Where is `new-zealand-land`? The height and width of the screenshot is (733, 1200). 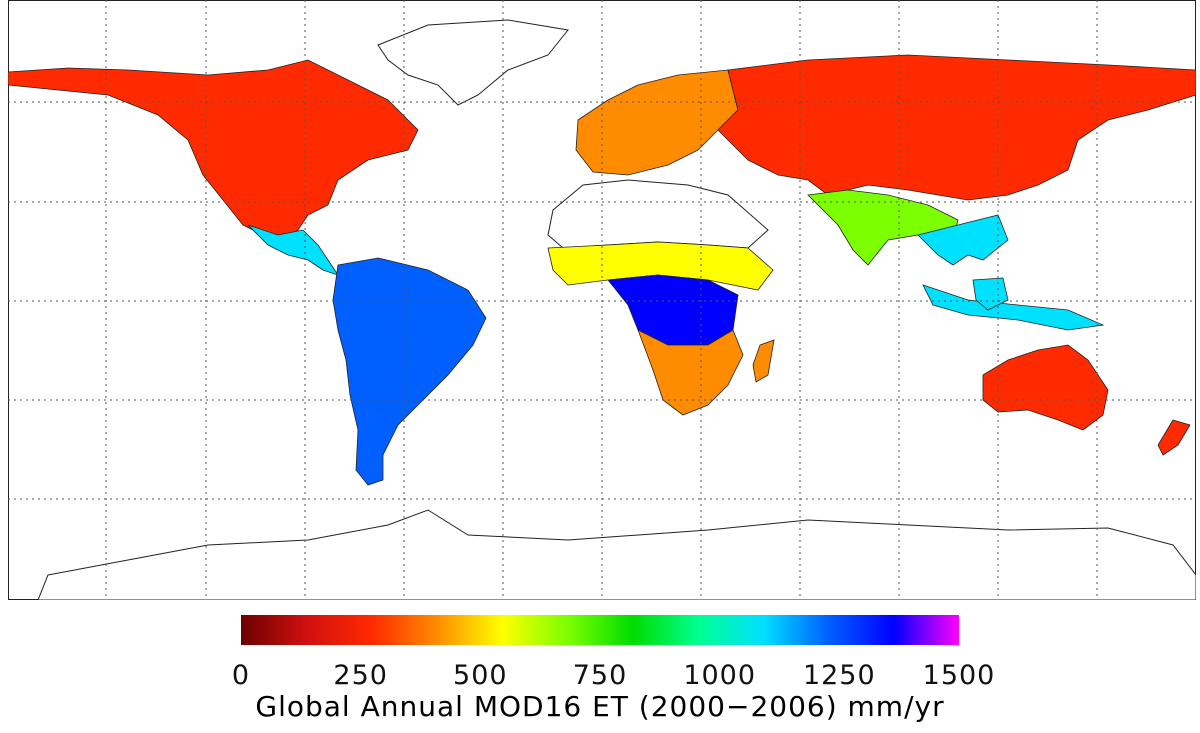 new-zealand-land is located at coordinates (1174, 437).